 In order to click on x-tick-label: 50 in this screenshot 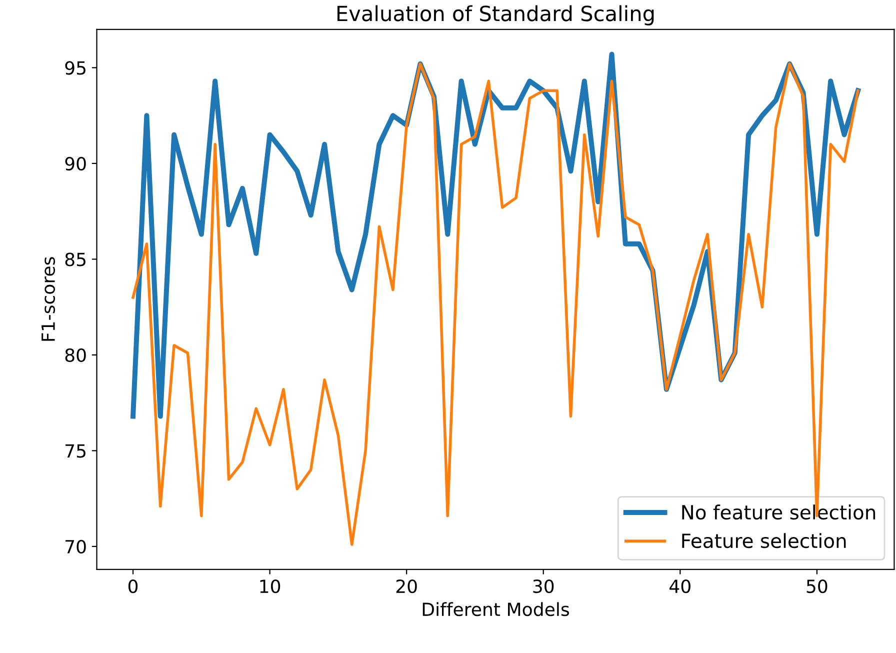, I will do `click(817, 586)`.